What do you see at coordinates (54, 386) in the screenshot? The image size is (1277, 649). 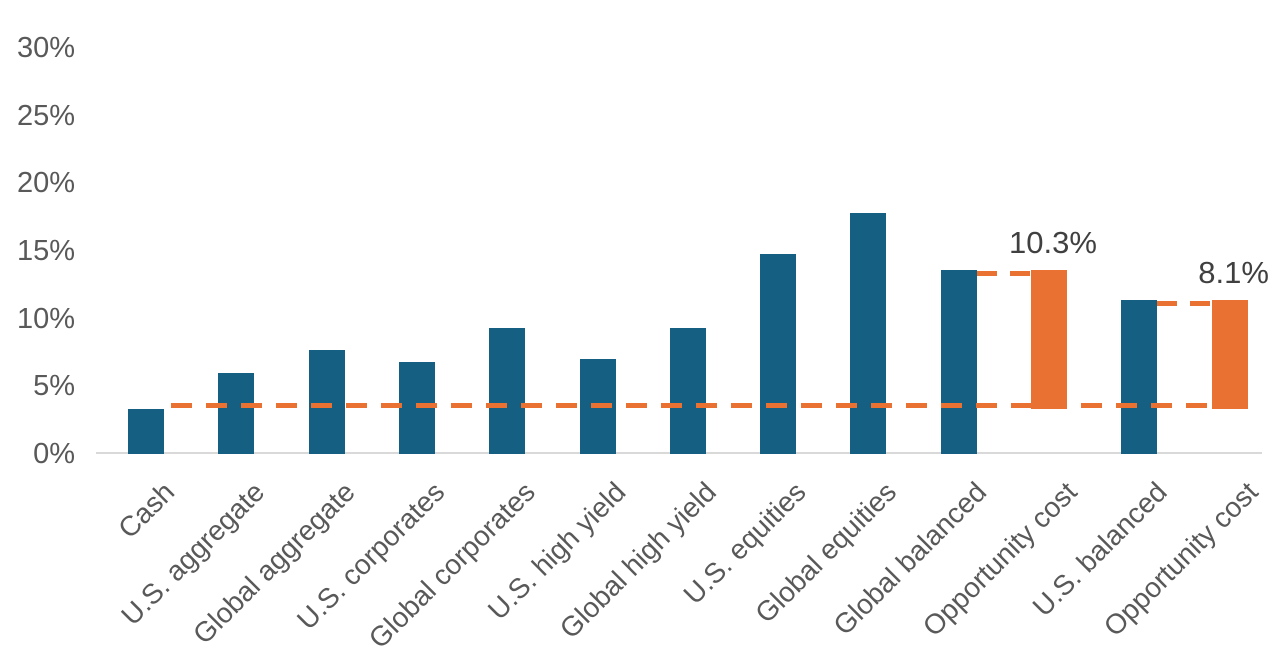 I see `y-axis-tick-label: 5%` at bounding box center [54, 386].